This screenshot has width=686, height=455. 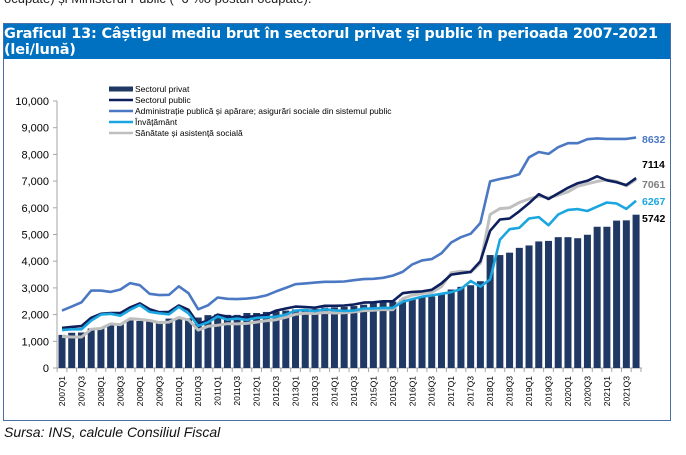 I want to click on end-label: 5742, so click(x=654, y=219).